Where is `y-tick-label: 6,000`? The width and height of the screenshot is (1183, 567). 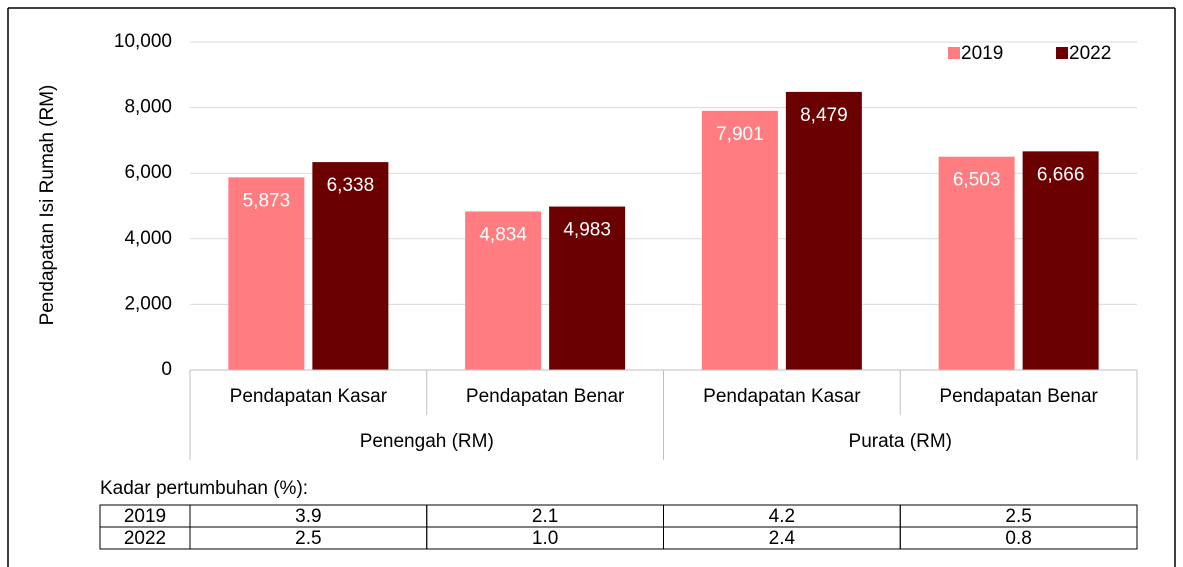
y-tick-label: 6,000 is located at coordinates (148, 172).